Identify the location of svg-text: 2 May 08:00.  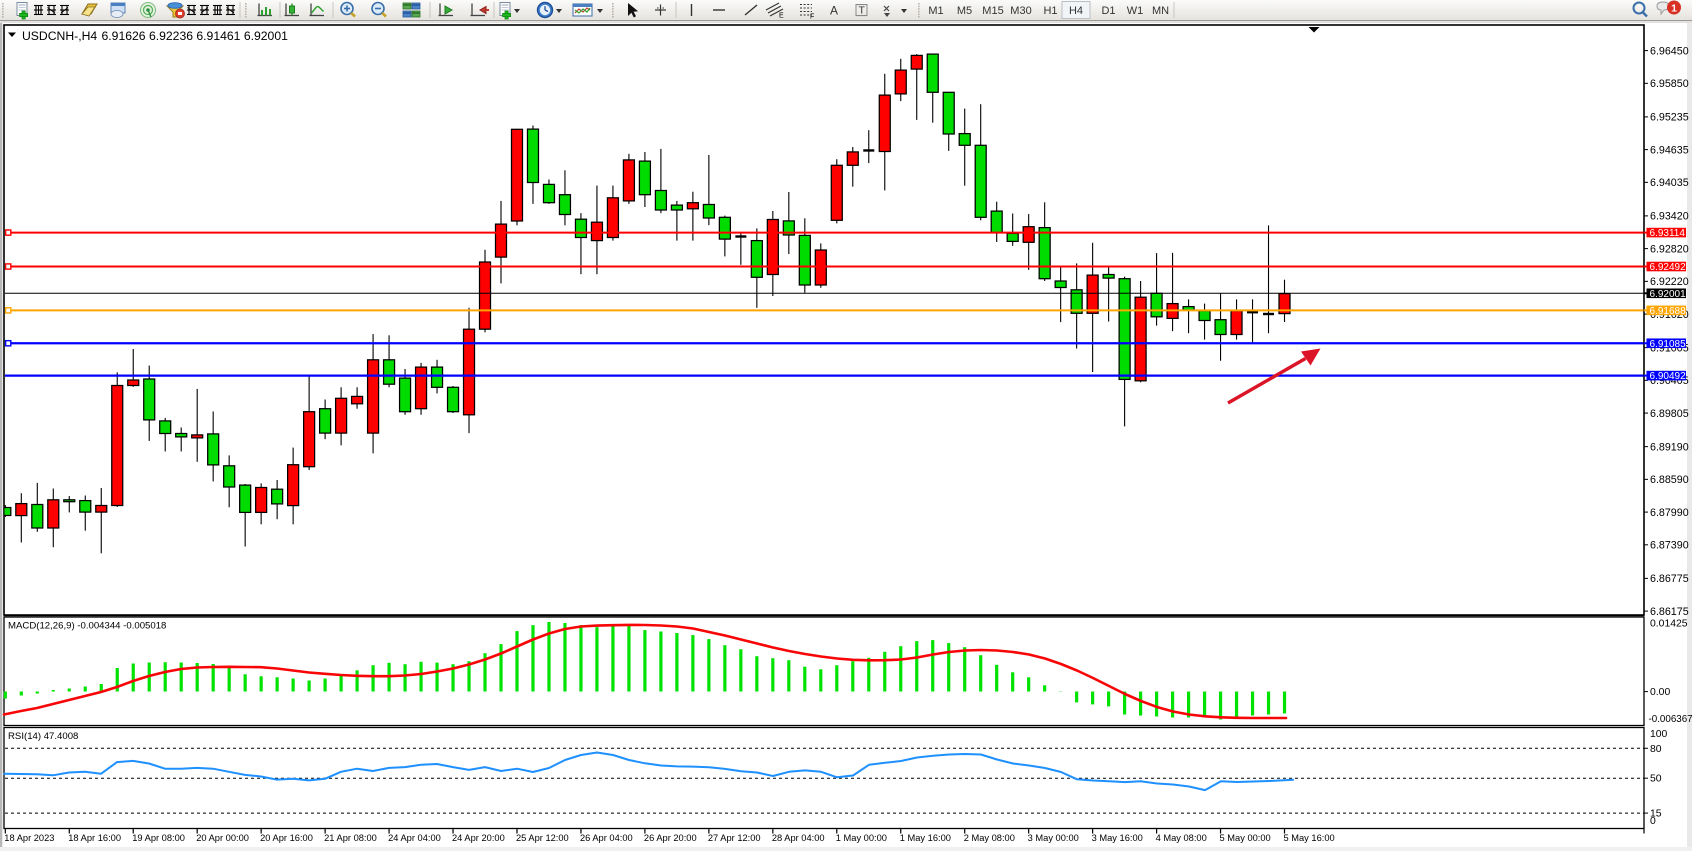
(989, 838).